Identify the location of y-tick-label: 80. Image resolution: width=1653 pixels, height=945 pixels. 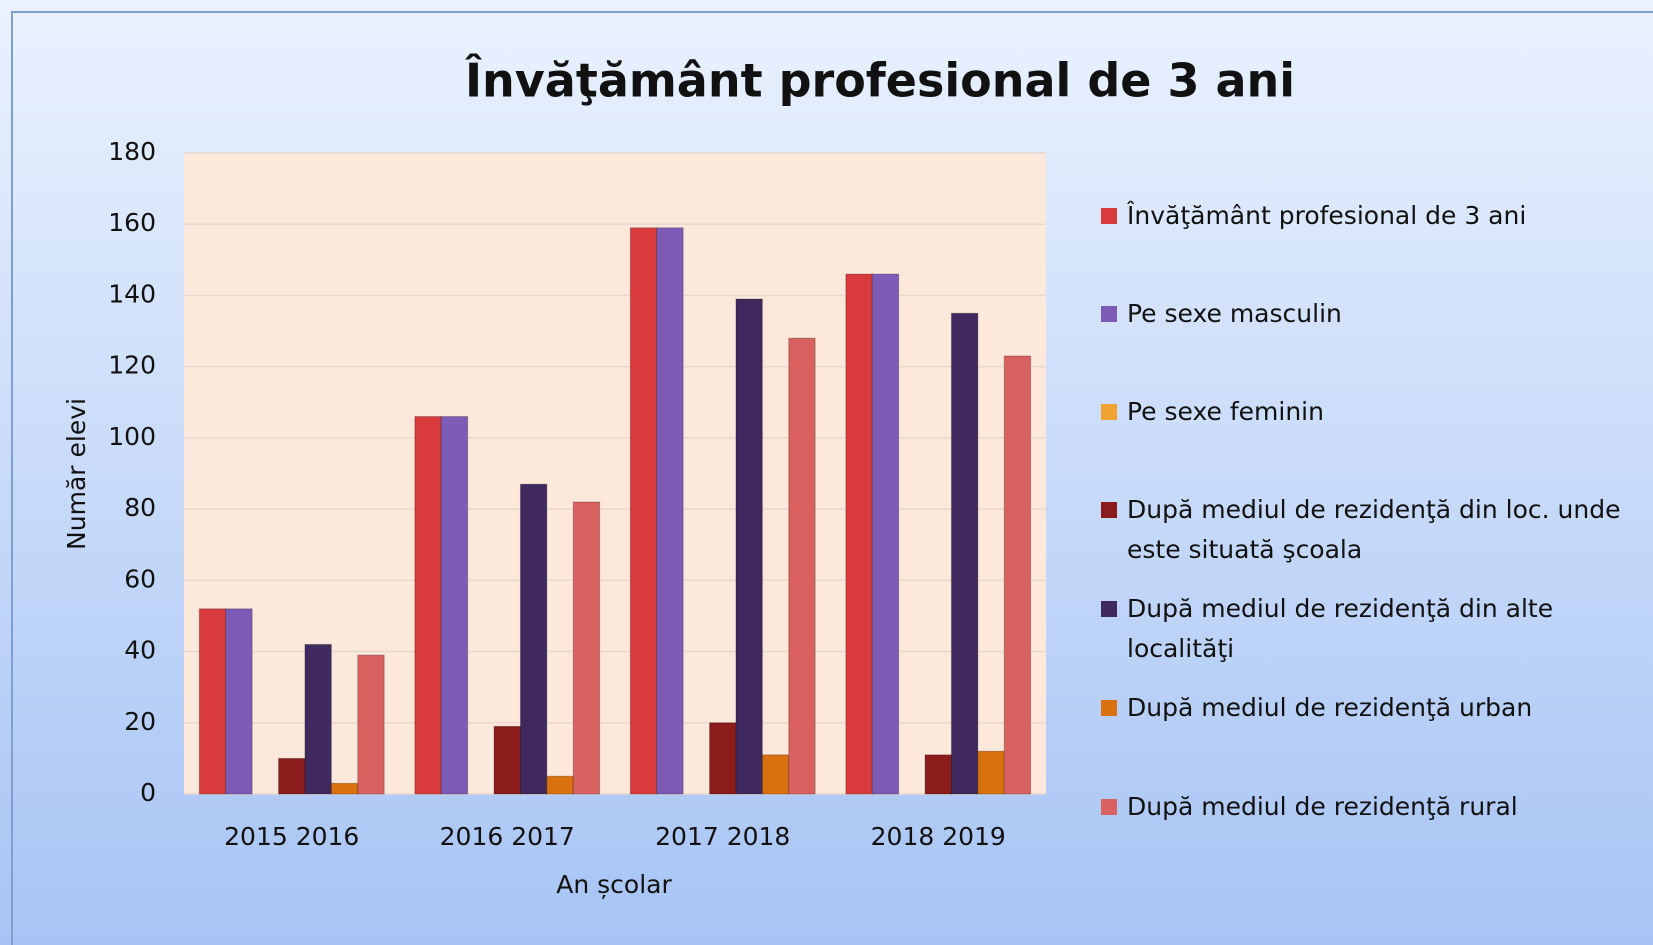
(140, 507).